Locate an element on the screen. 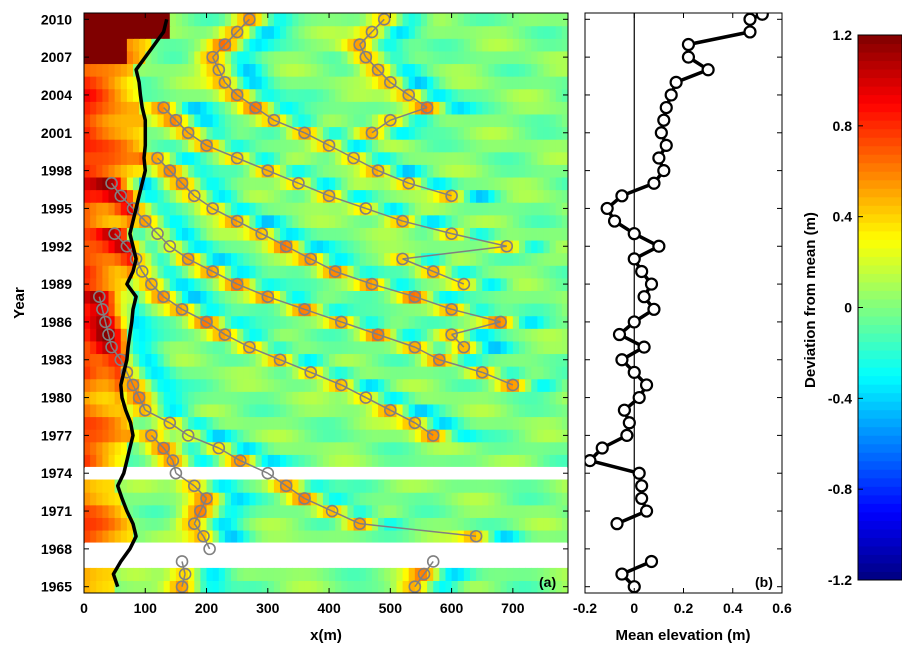 This screenshot has height=645, width=902. colorbar-band is located at coordinates (880, 108).